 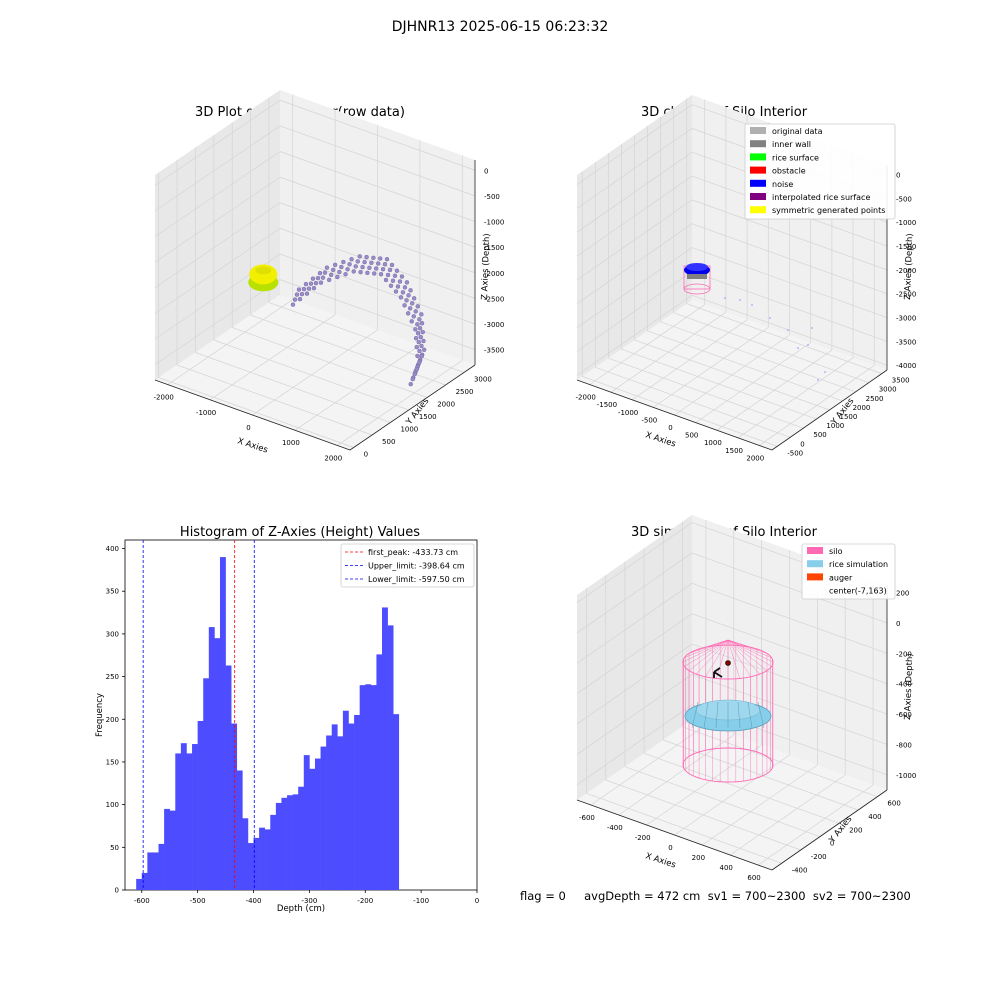 I want to click on x-tick-label: 200, so click(x=698, y=858).